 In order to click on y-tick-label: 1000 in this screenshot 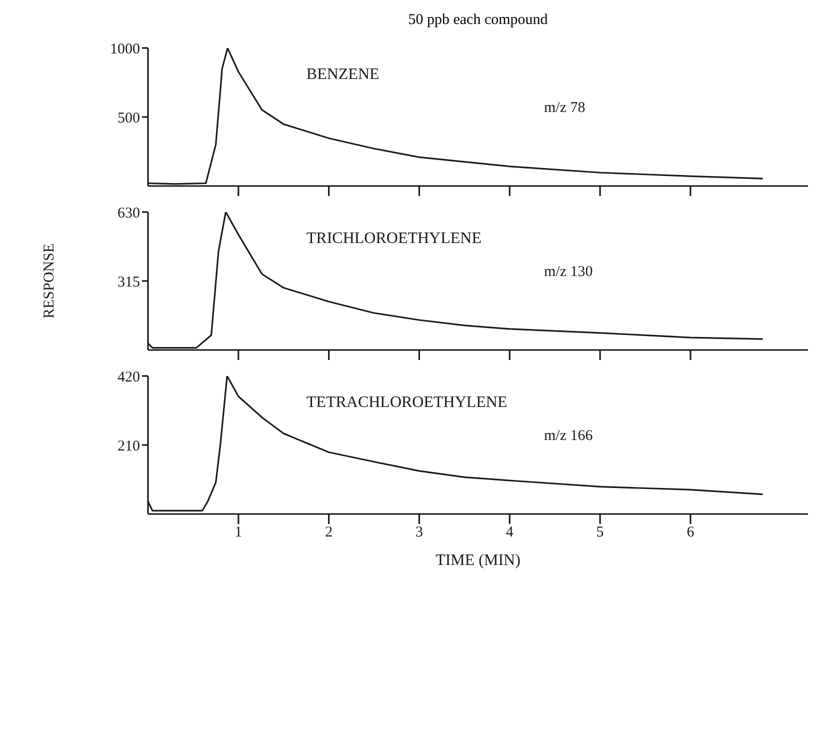, I will do `click(125, 49)`.